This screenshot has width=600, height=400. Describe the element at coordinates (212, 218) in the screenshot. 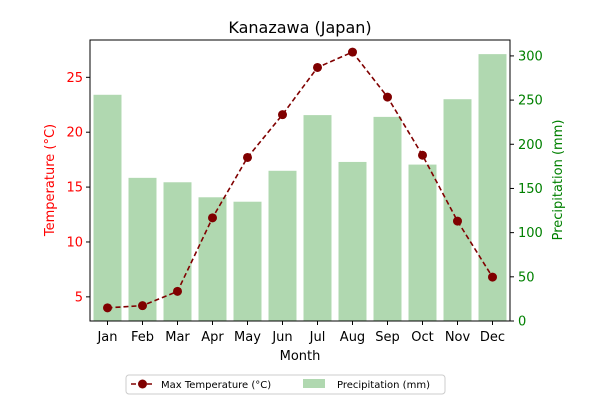

I see `point-apr` at that location.